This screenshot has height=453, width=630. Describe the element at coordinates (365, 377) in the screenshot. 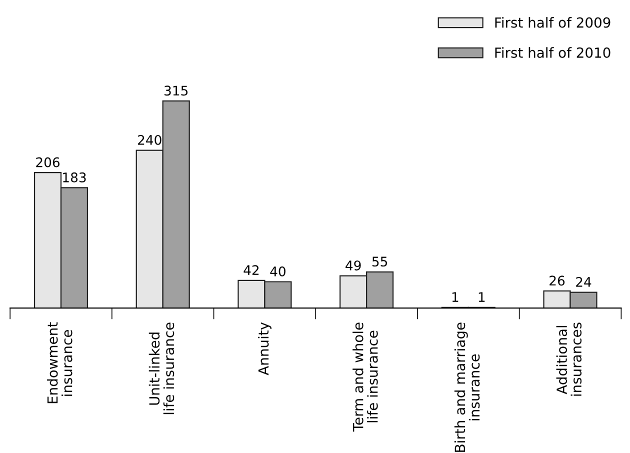

I see `x-tick-label: Term and whole life insurance` at that location.